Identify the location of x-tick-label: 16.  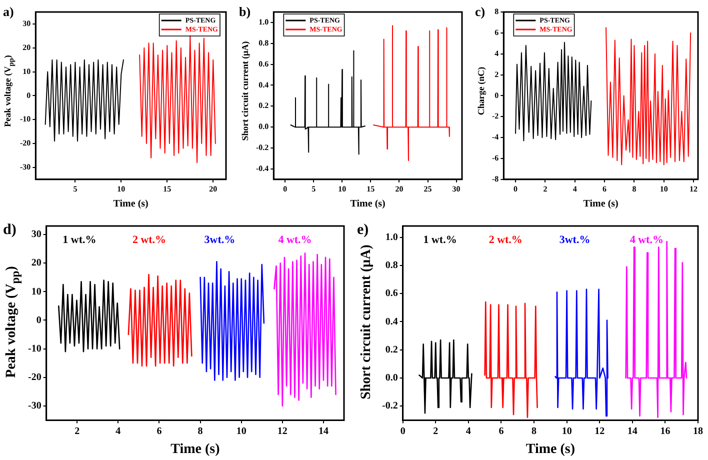
(665, 431).